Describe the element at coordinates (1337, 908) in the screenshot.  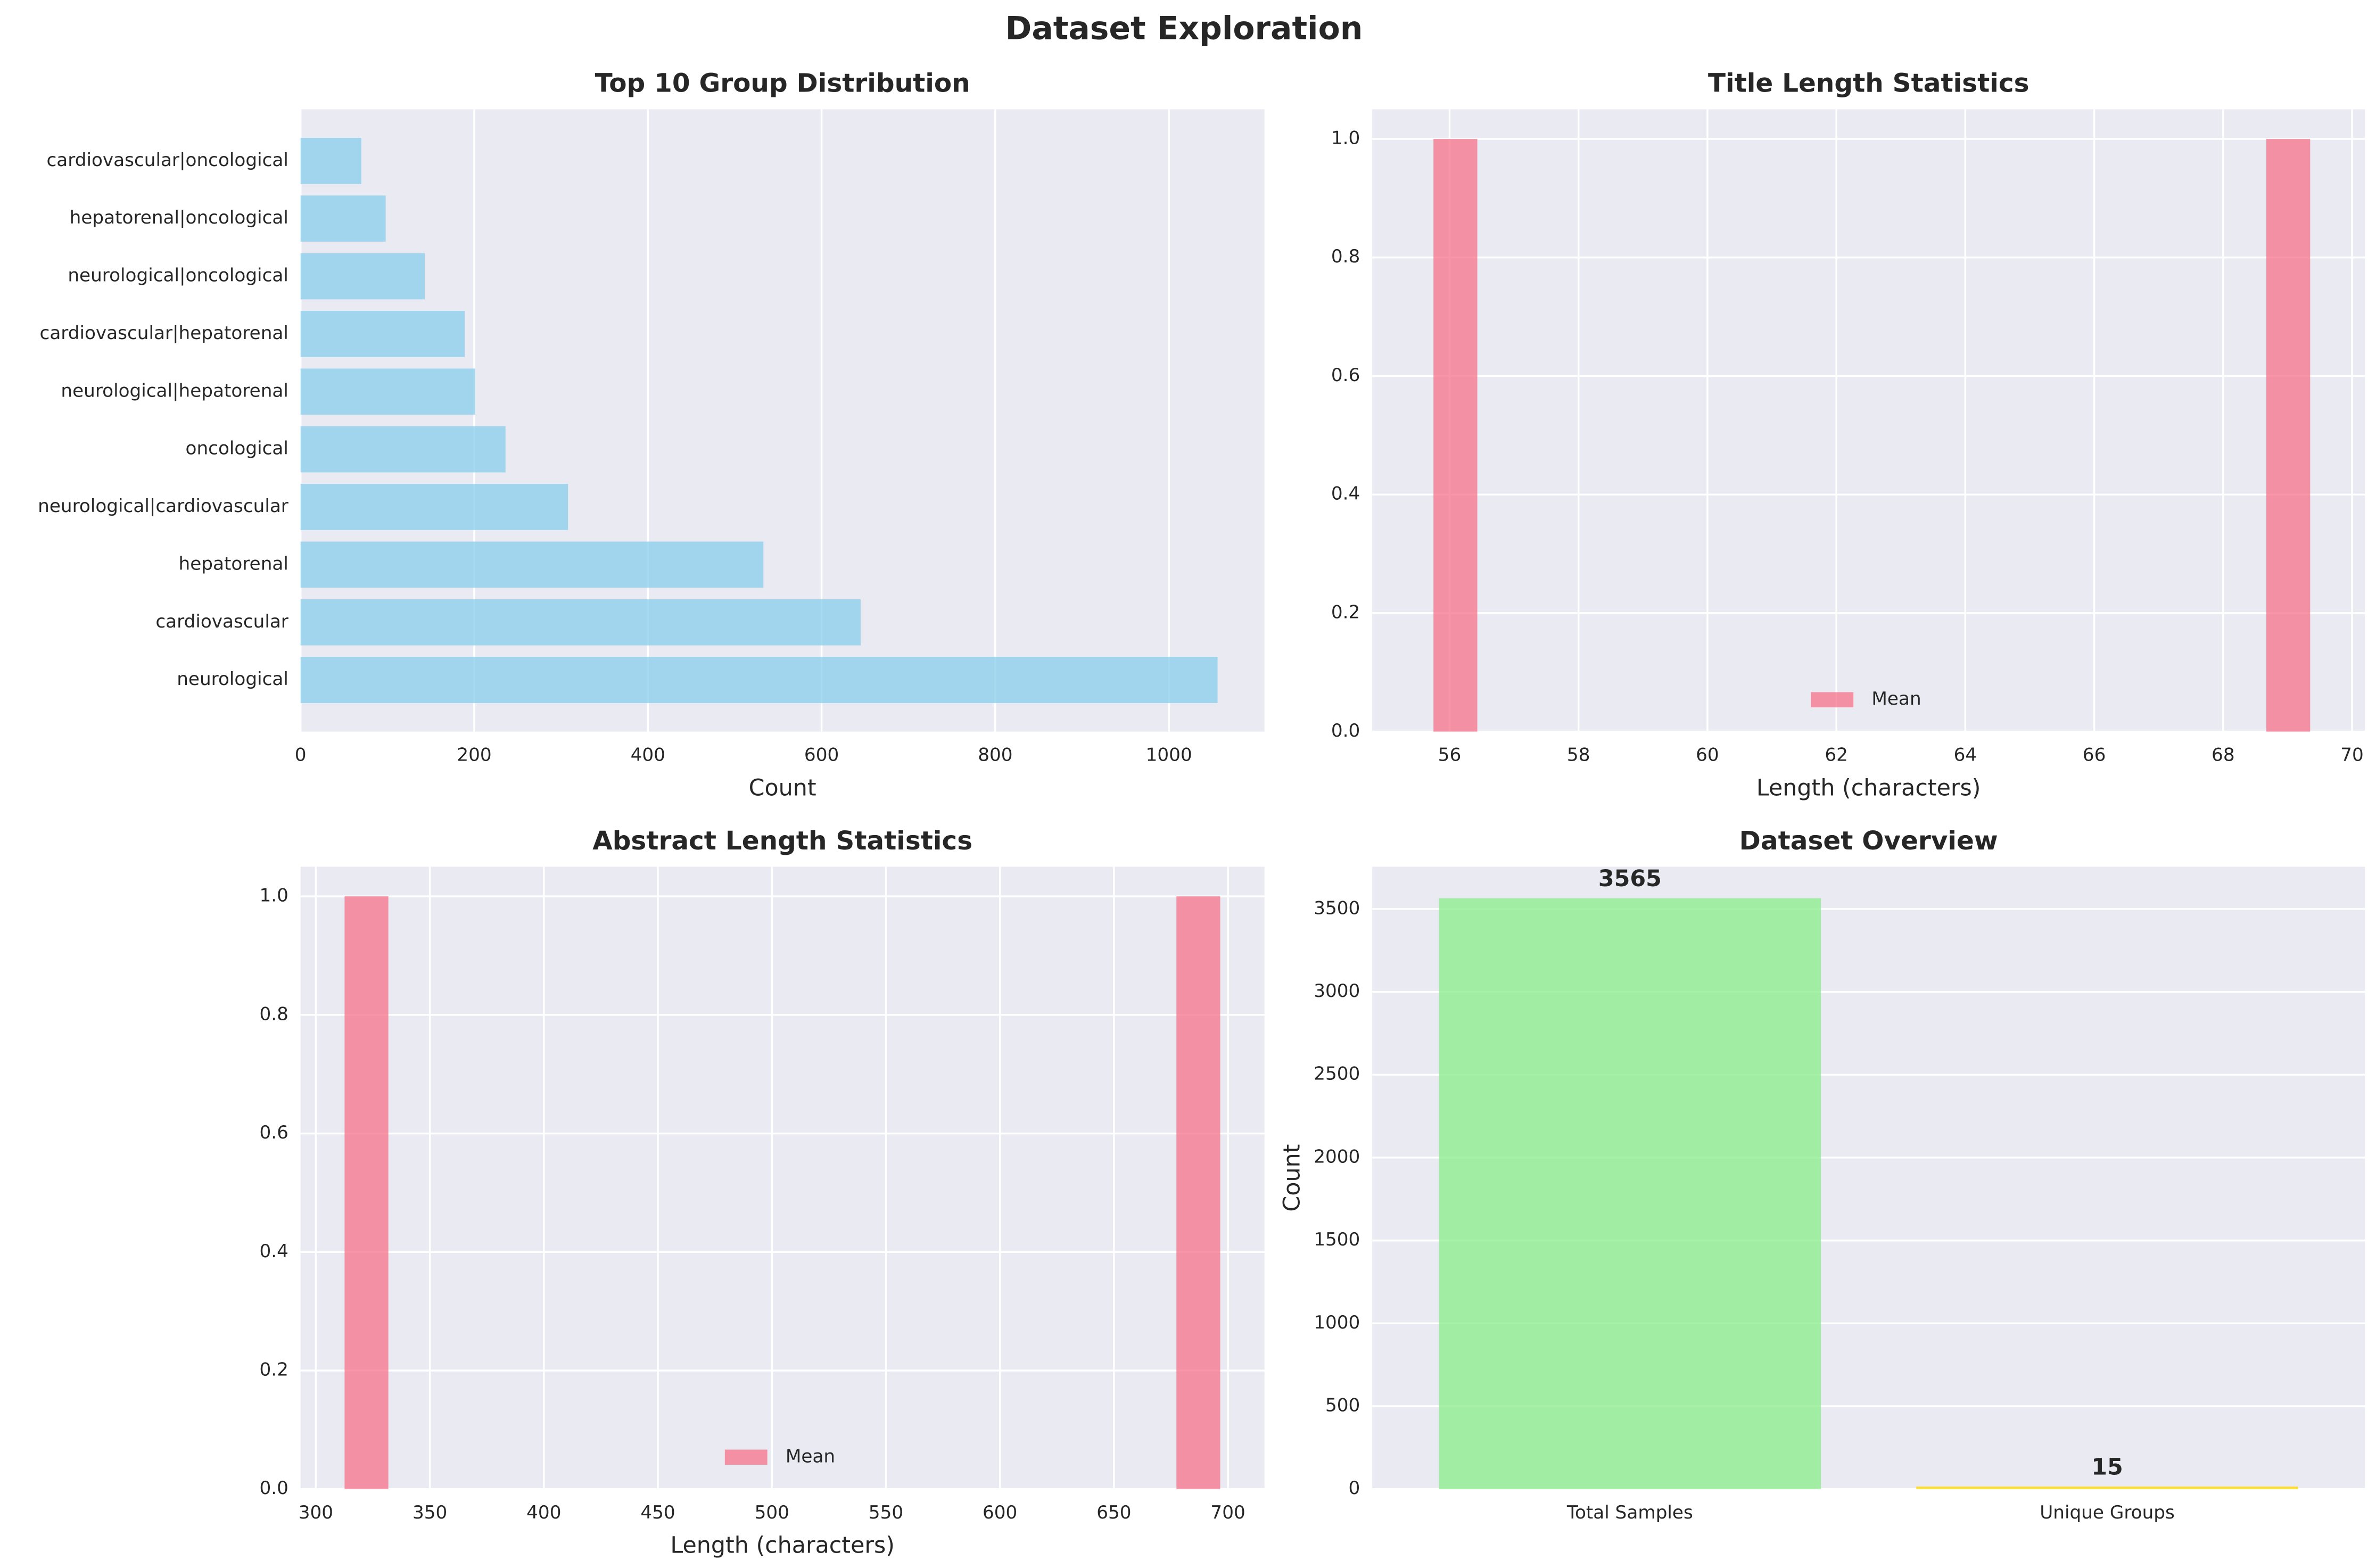
I see `y-tick-label: 3500` at that location.